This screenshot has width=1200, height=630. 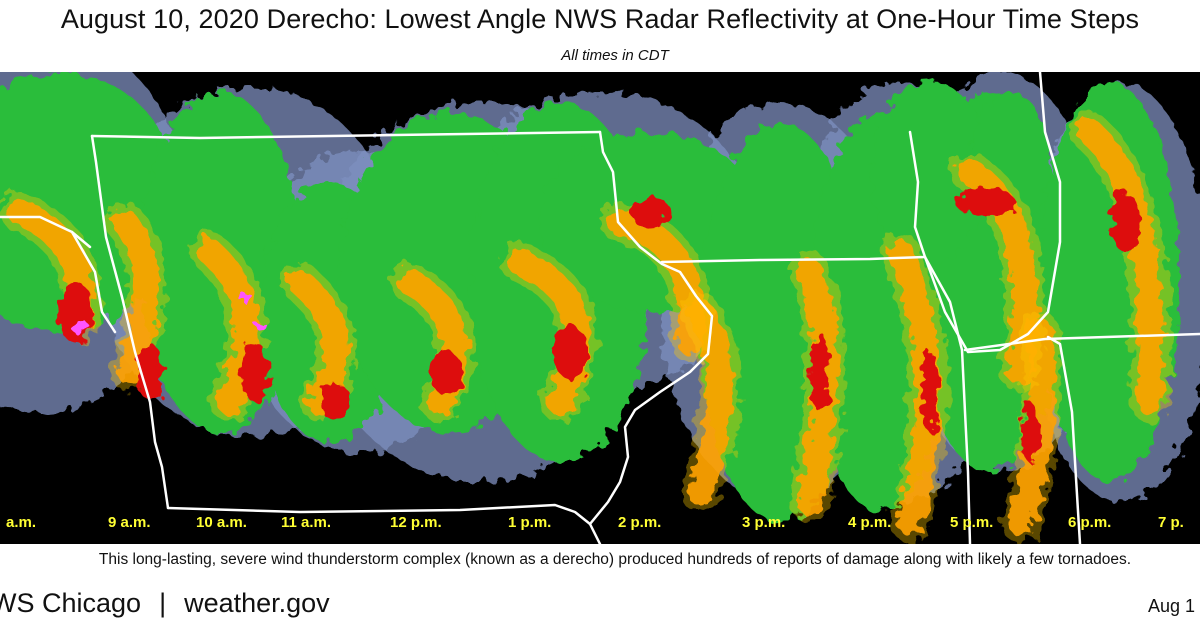 What do you see at coordinates (346, 135) in the screenshot?
I see `iowa-north-border` at bounding box center [346, 135].